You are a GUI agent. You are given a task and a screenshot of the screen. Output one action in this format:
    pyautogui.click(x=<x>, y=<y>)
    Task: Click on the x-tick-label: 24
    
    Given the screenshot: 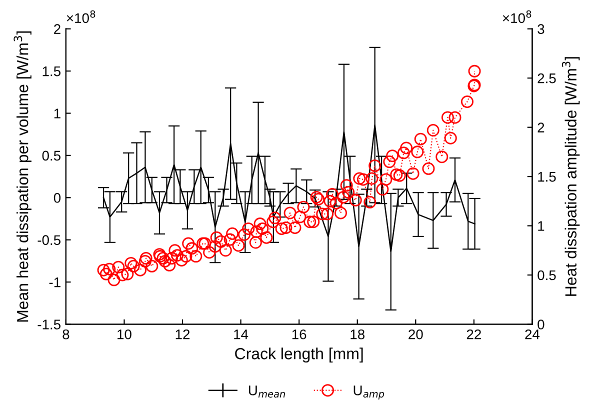 What is the action you would take?
    pyautogui.click(x=532, y=334)
    